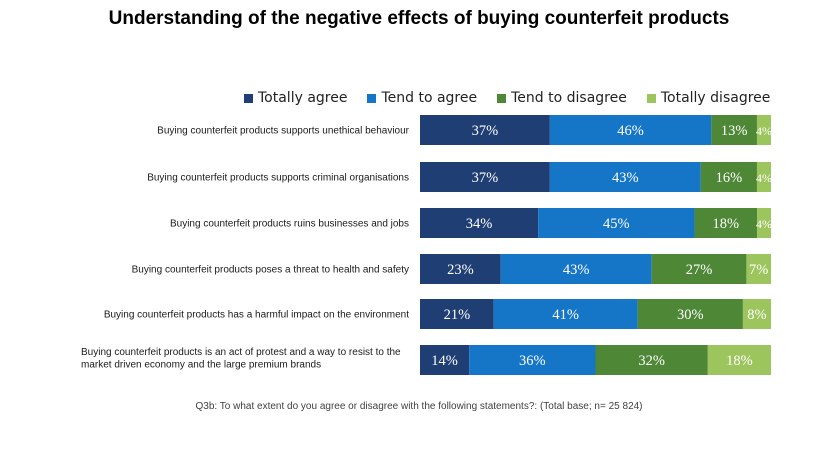 The height and width of the screenshot is (452, 838). I want to click on data-label: 46%, so click(630, 131).